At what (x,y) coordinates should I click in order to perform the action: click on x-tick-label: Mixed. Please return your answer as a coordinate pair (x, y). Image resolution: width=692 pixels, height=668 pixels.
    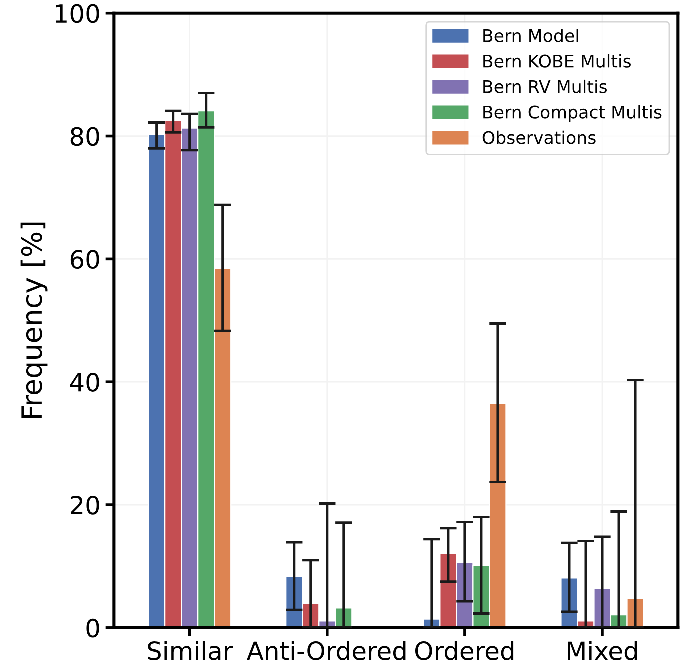
    Looking at the image, I should click on (603, 650).